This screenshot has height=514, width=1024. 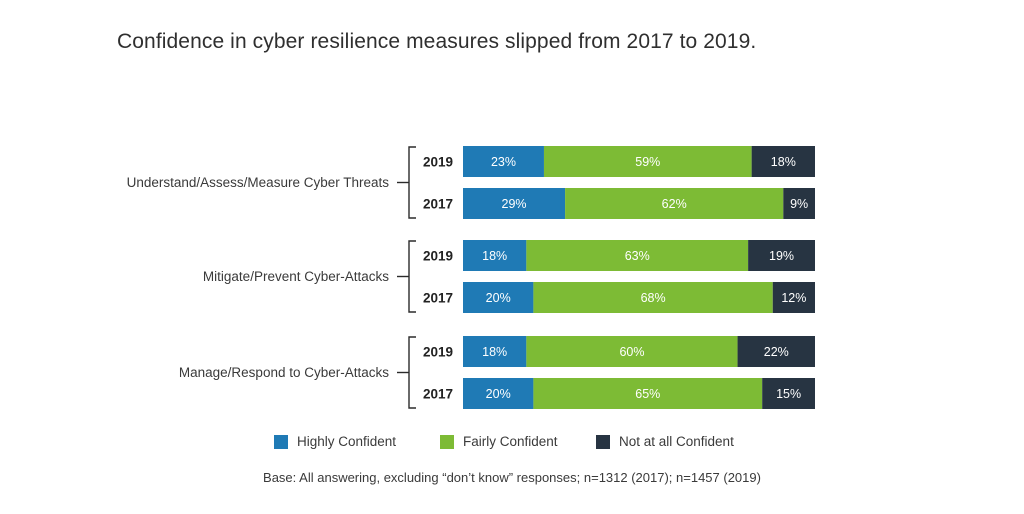 I want to click on data-label: 68%, so click(x=653, y=298).